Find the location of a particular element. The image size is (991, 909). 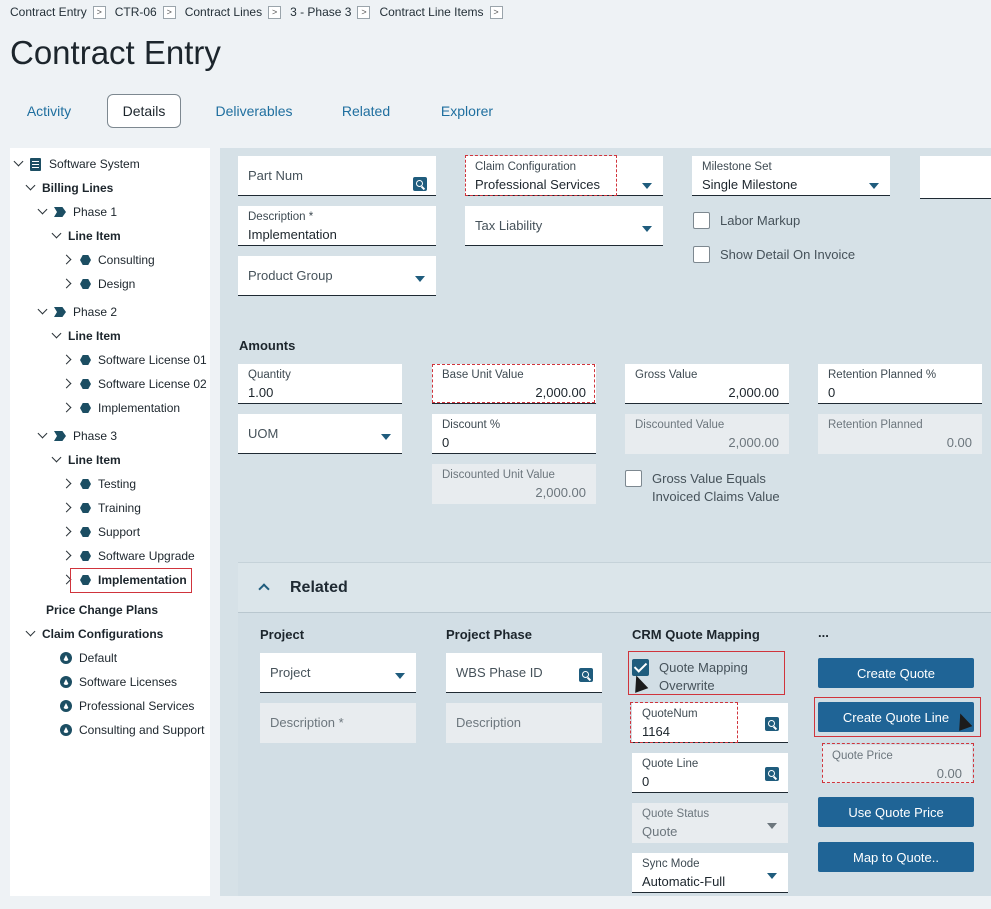

tree-node-item: Software License 01 is located at coordinates (135, 360).